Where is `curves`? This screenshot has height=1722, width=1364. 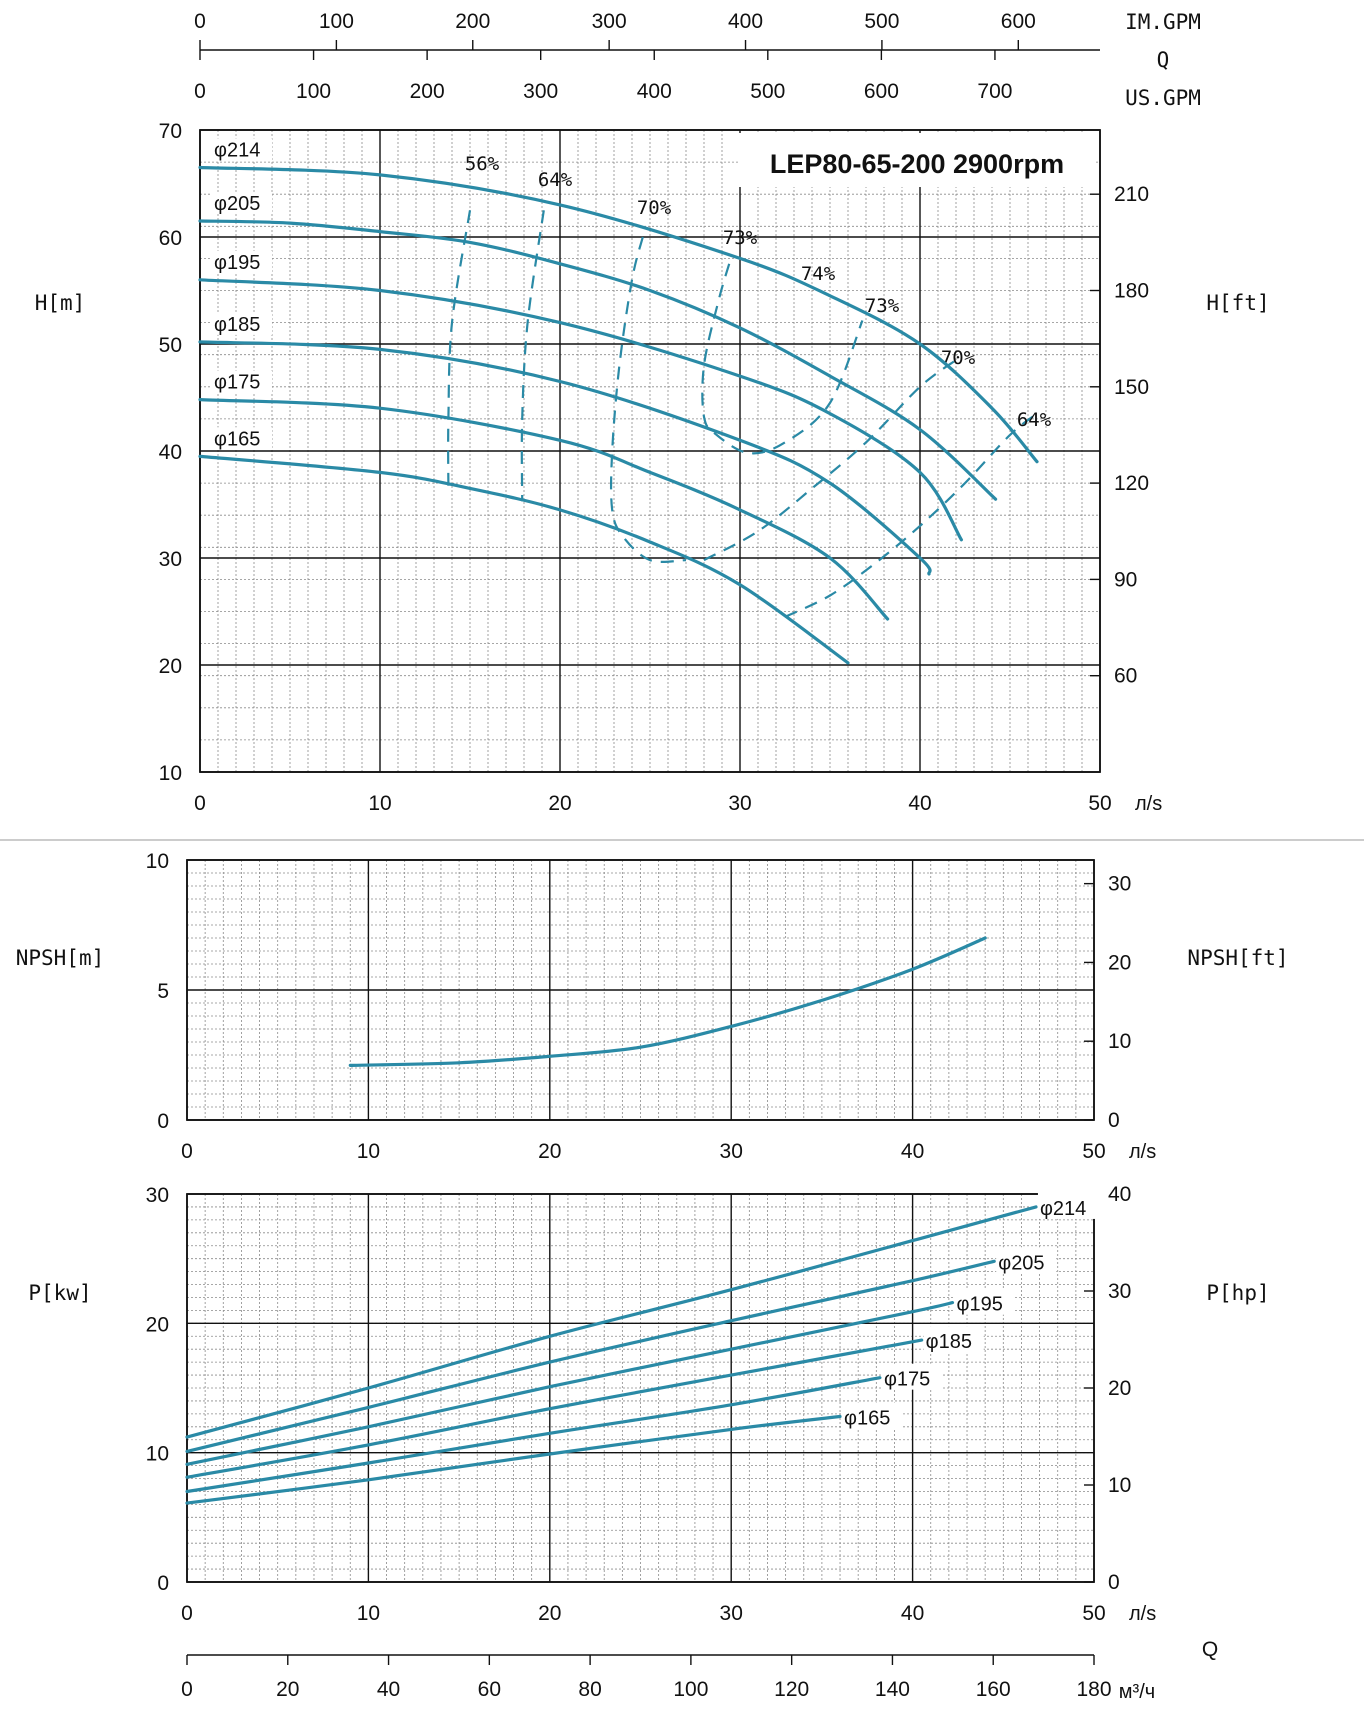 curves is located at coordinates (667, 1001).